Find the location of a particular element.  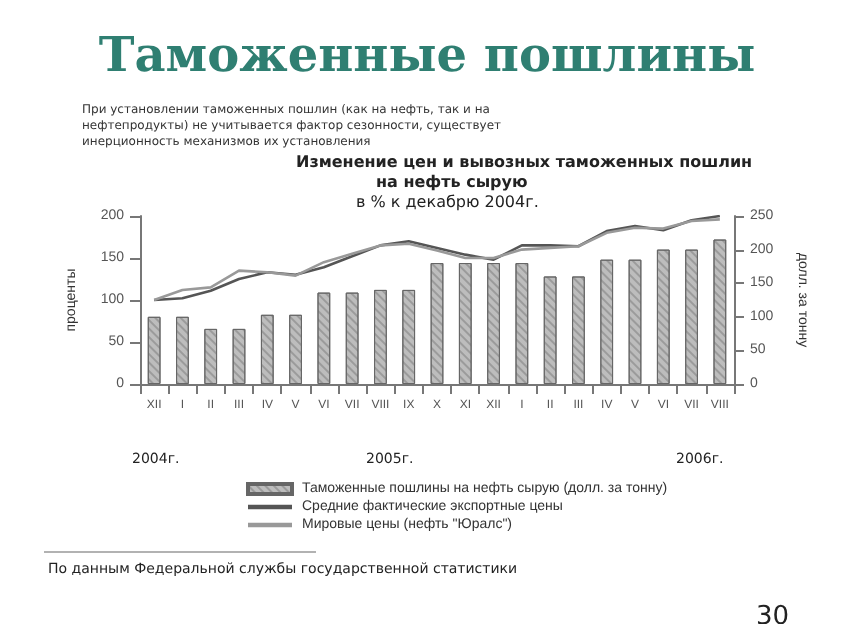

text: на нефть сырую is located at coordinates (452, 182).